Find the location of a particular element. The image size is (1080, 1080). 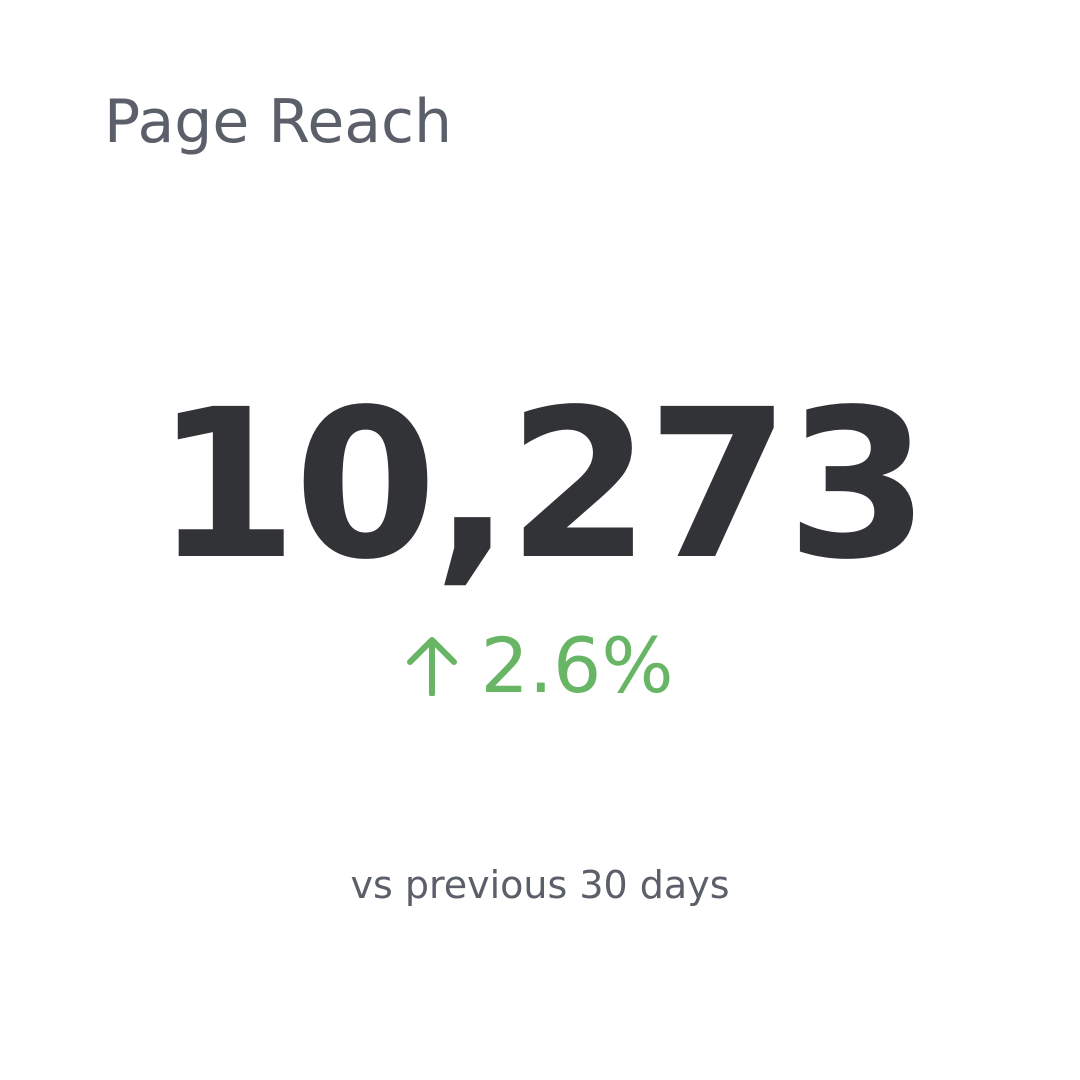

widget-title: Page Reach is located at coordinates (278, 122).